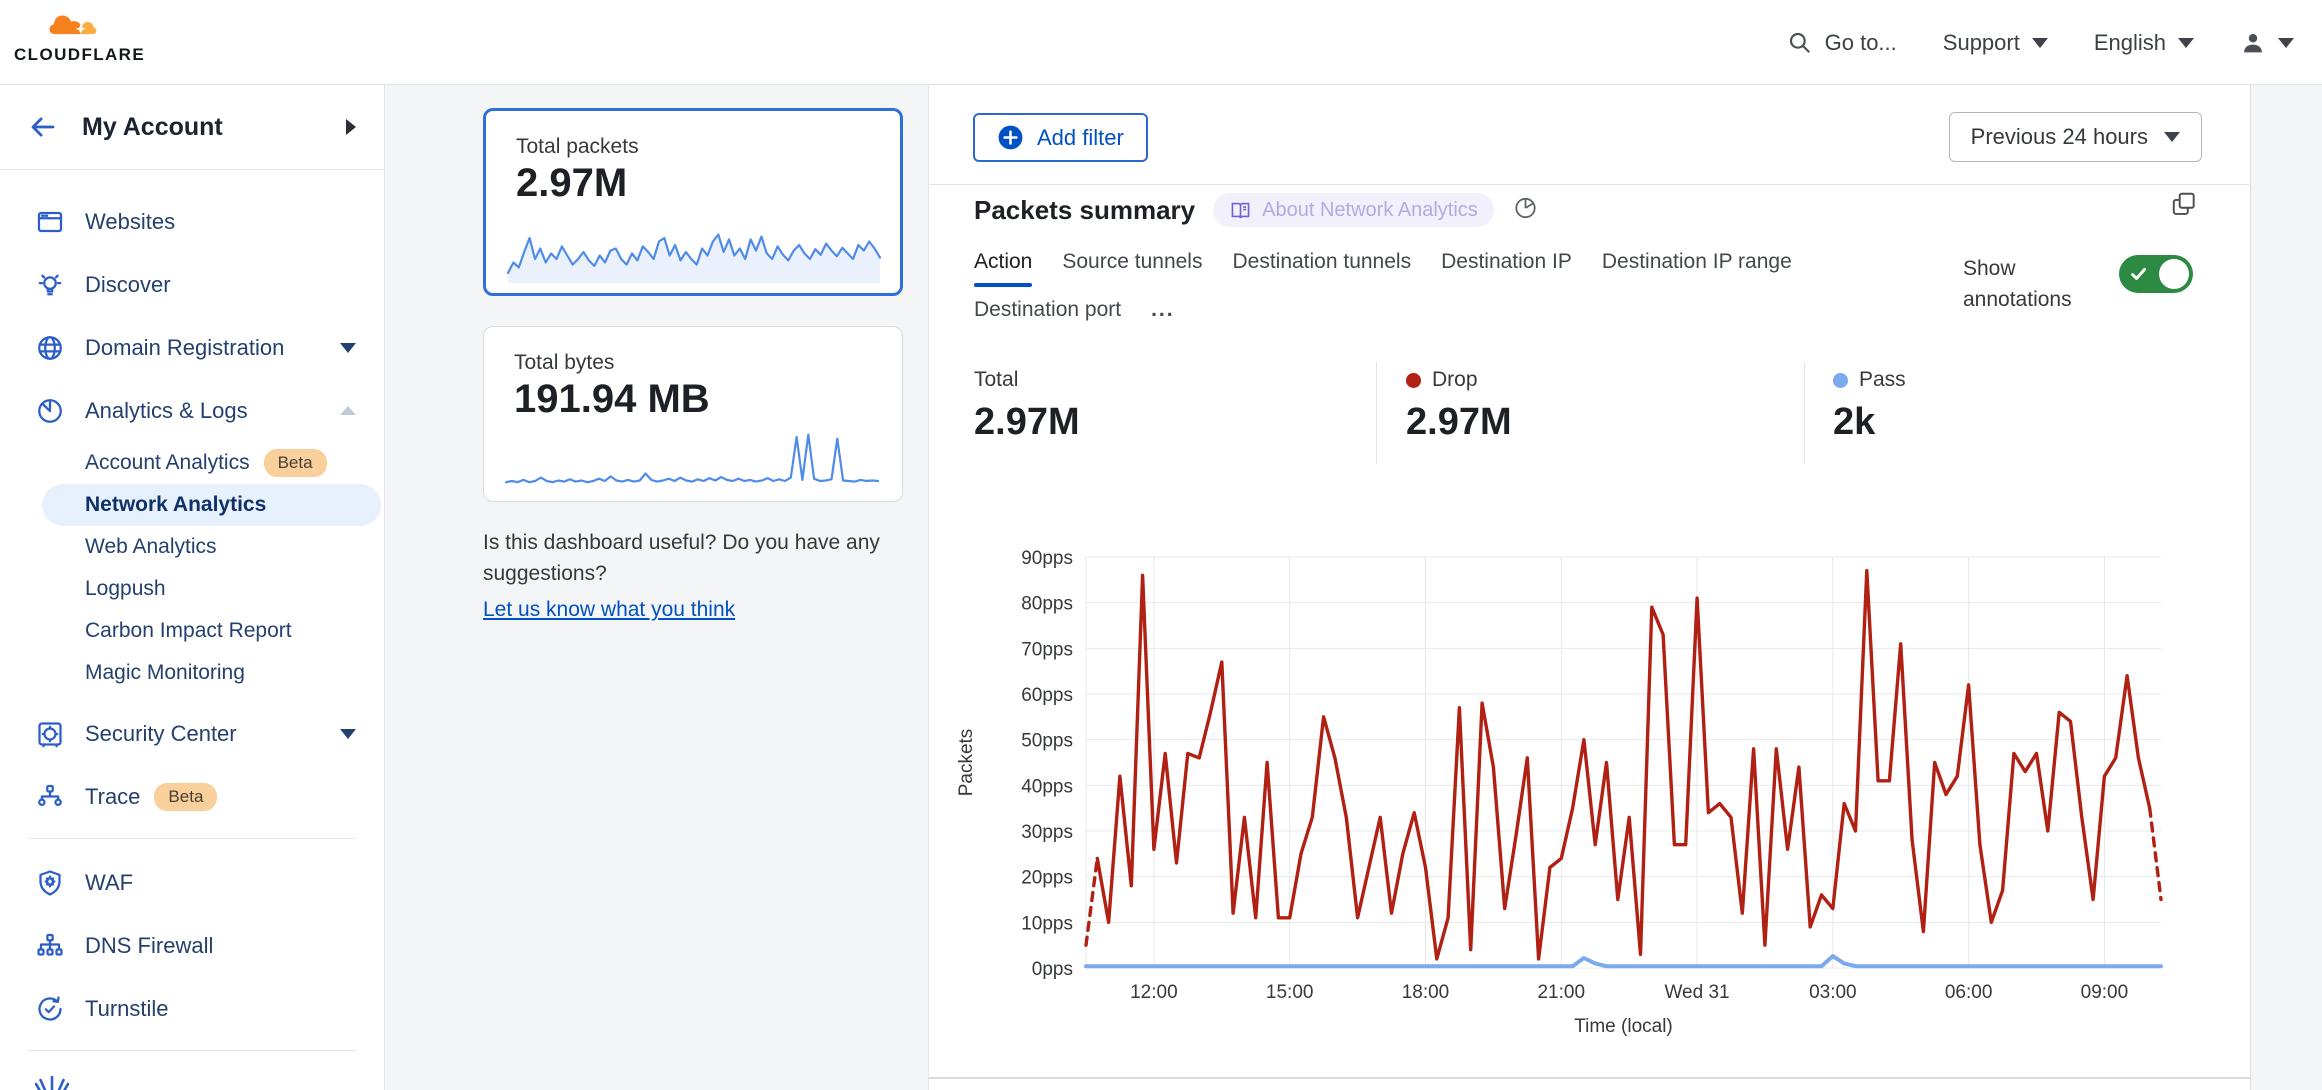 This screenshot has width=2322, height=1090. What do you see at coordinates (1240, 210) in the screenshot?
I see `book-icon` at bounding box center [1240, 210].